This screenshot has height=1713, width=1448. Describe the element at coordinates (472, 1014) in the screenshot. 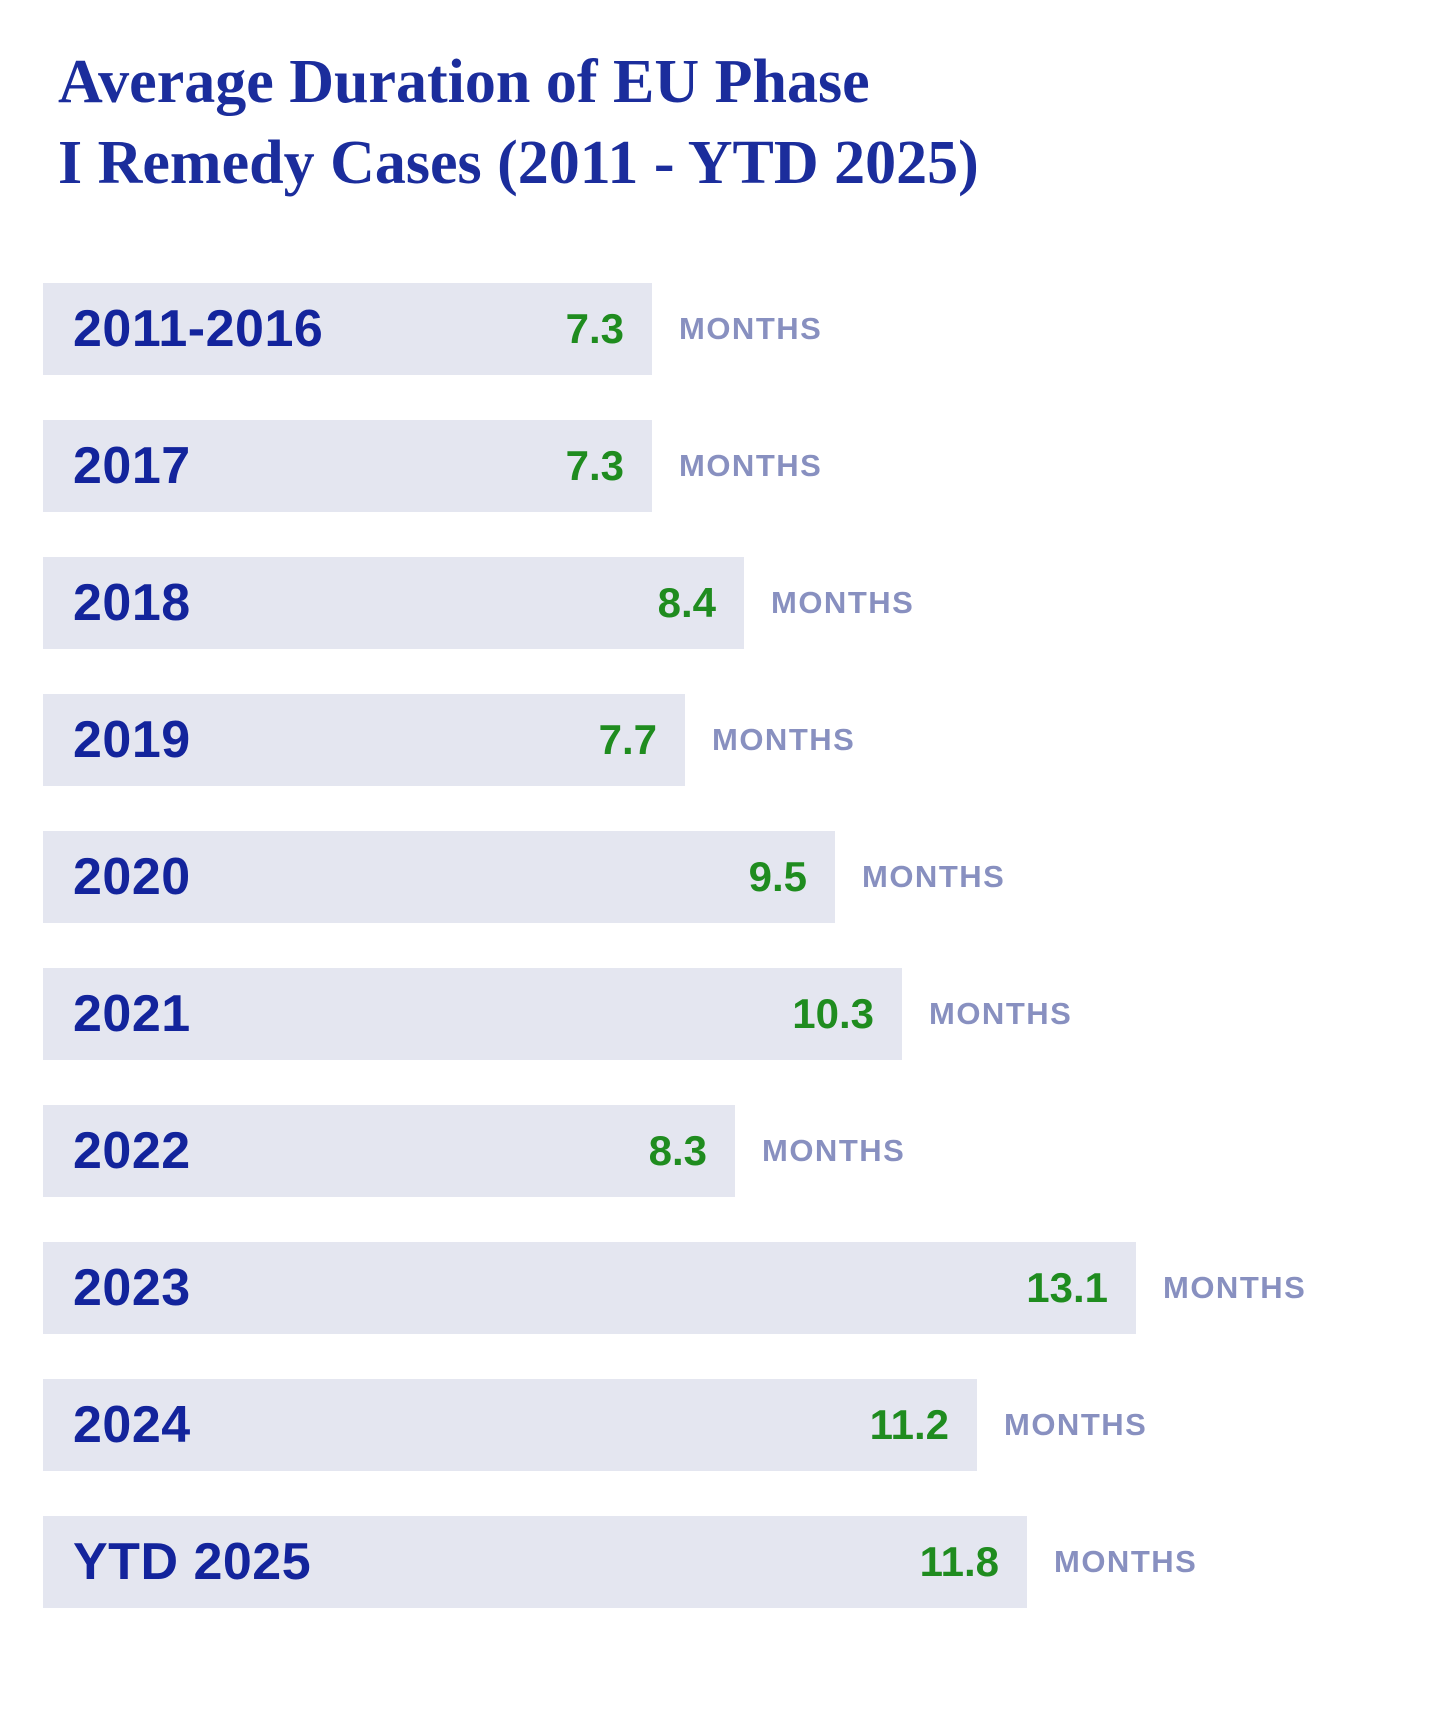

I see `bar: 2021 10.3` at that location.